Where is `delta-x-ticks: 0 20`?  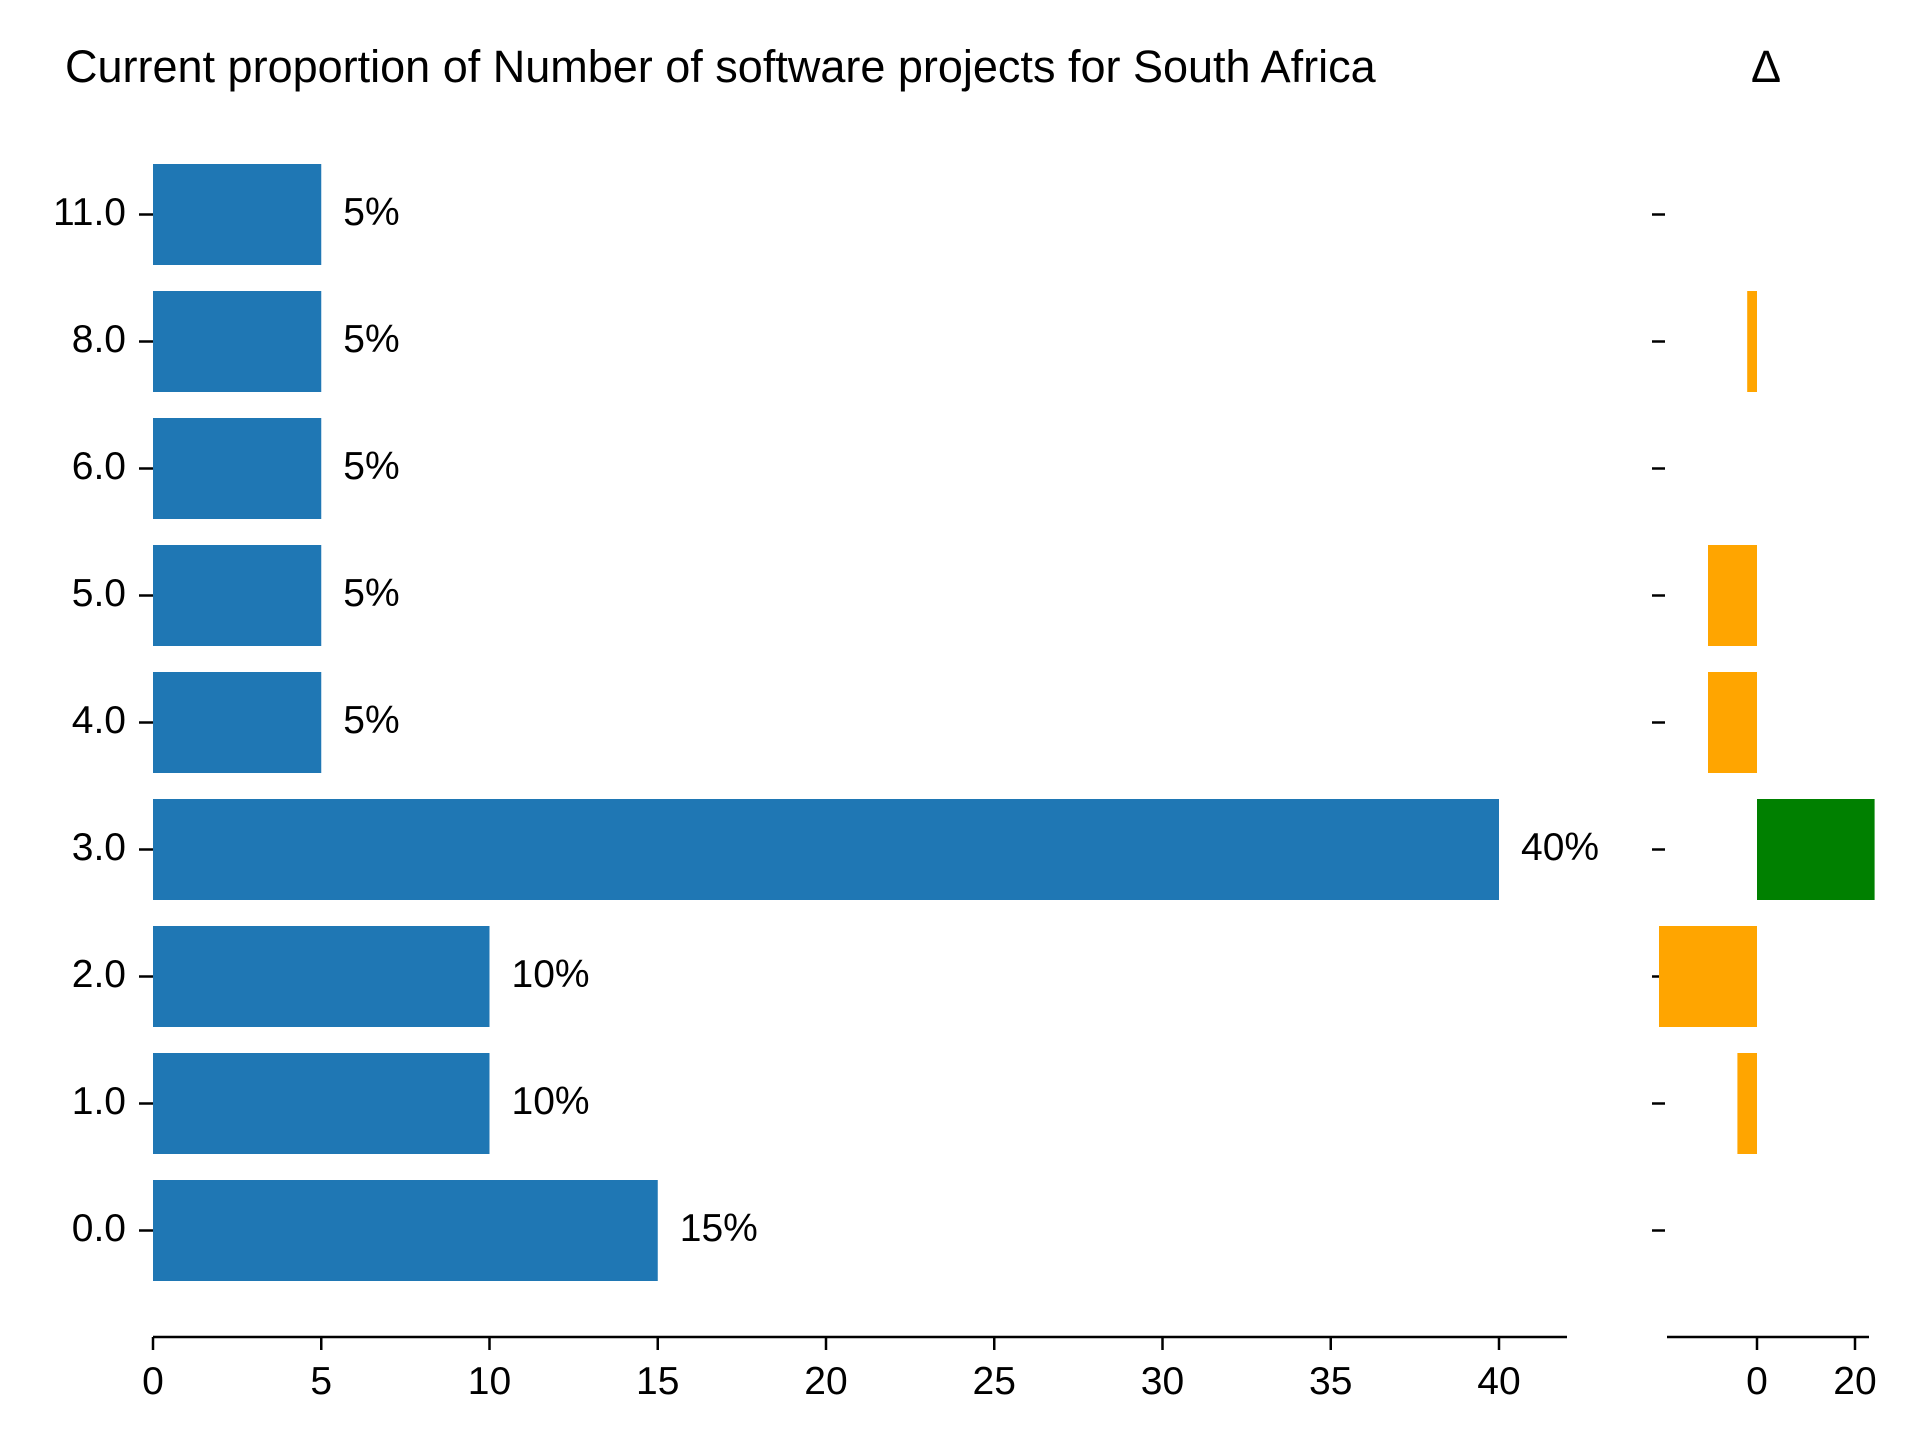
delta-x-ticks: 0 20 is located at coordinates (1811, 1370).